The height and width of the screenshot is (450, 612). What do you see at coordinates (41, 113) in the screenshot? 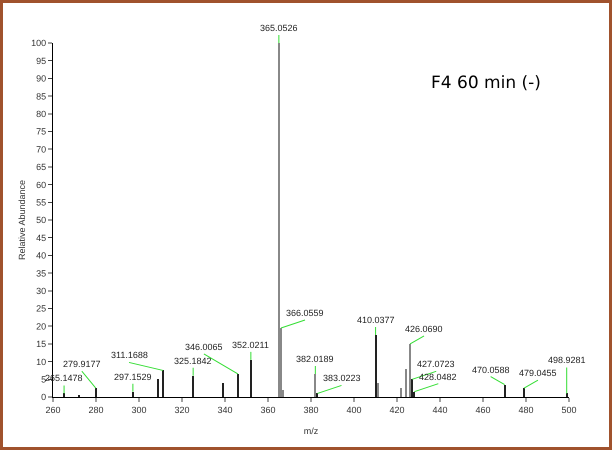
I see `y-tick-label: 80` at bounding box center [41, 113].